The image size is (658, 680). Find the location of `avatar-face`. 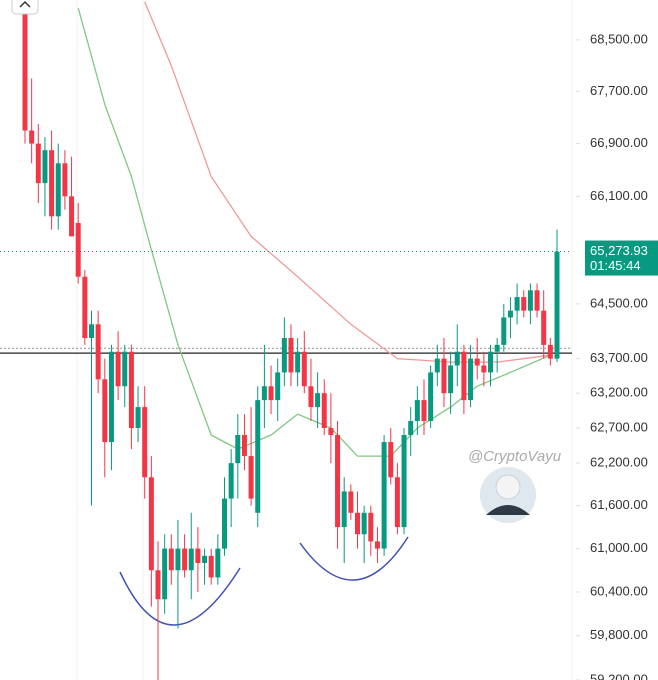

avatar-face is located at coordinates (508, 487).